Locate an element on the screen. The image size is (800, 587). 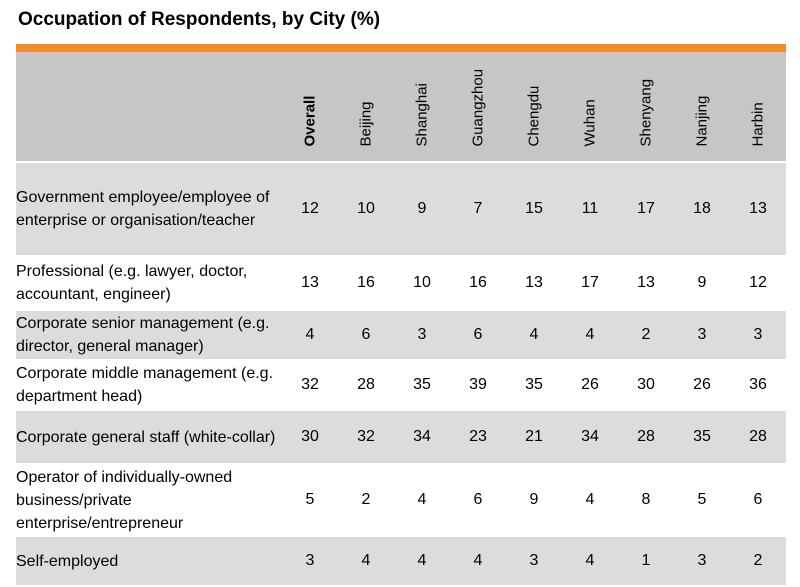
column-header-label: Wuhan is located at coordinates (590, 123).